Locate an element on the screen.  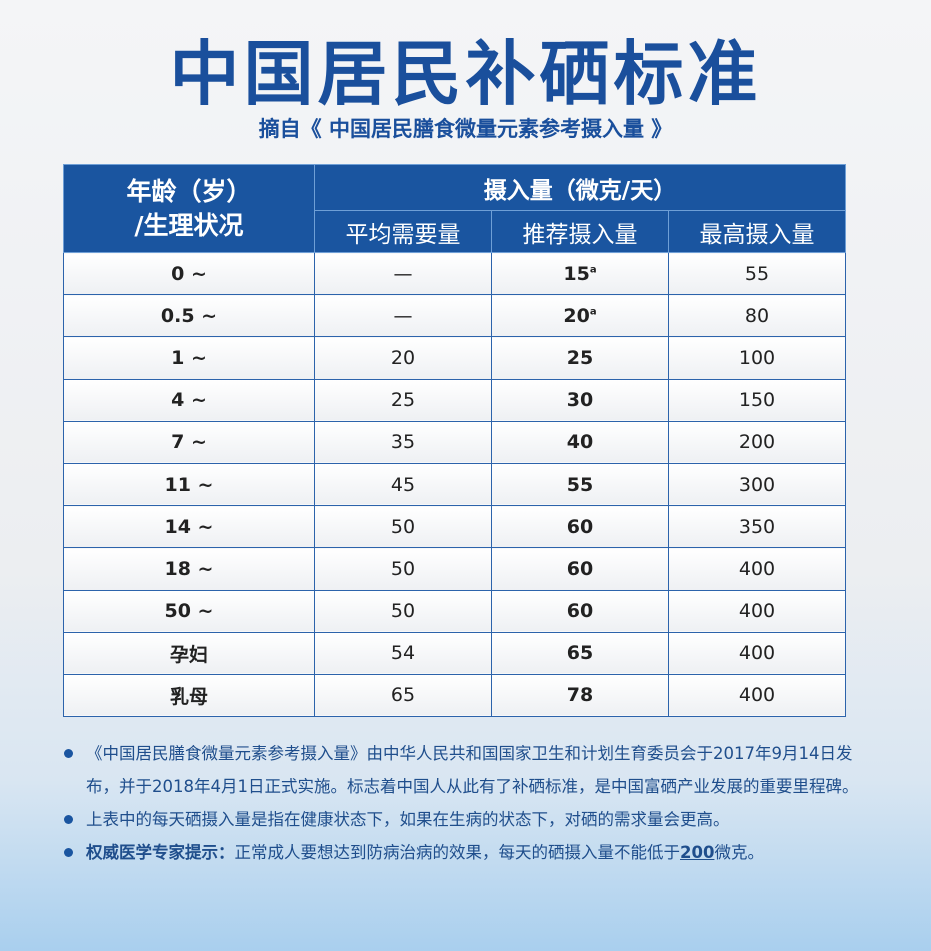
age-cell-value: 18 ~ is located at coordinates (189, 568).